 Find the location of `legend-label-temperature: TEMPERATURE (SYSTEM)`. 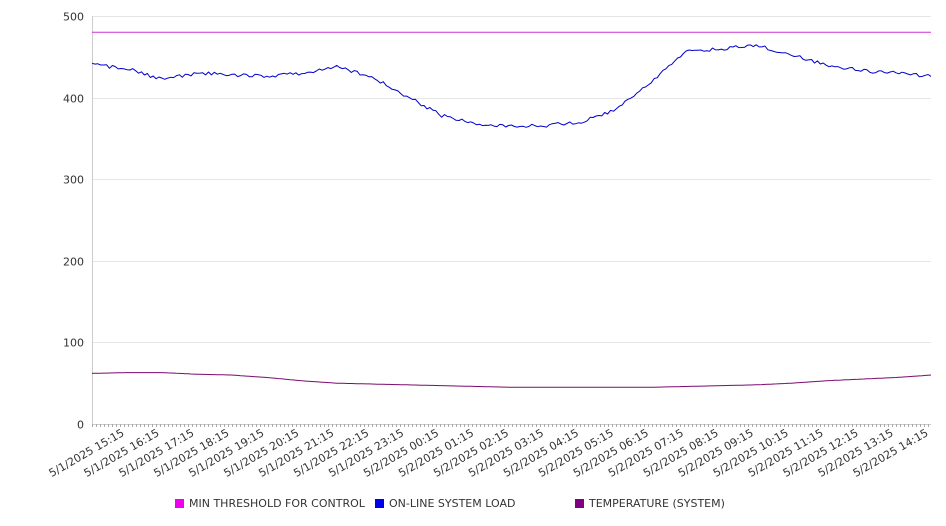

legend-label-temperature: TEMPERATURE (SYSTEM) is located at coordinates (657, 503).